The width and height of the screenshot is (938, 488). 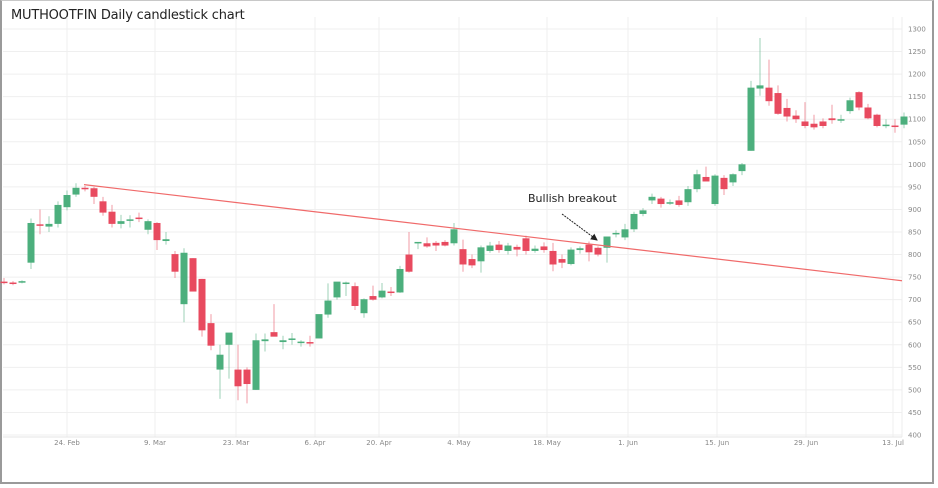 I want to click on x-tick-label: 1. Jun, so click(x=628, y=443).